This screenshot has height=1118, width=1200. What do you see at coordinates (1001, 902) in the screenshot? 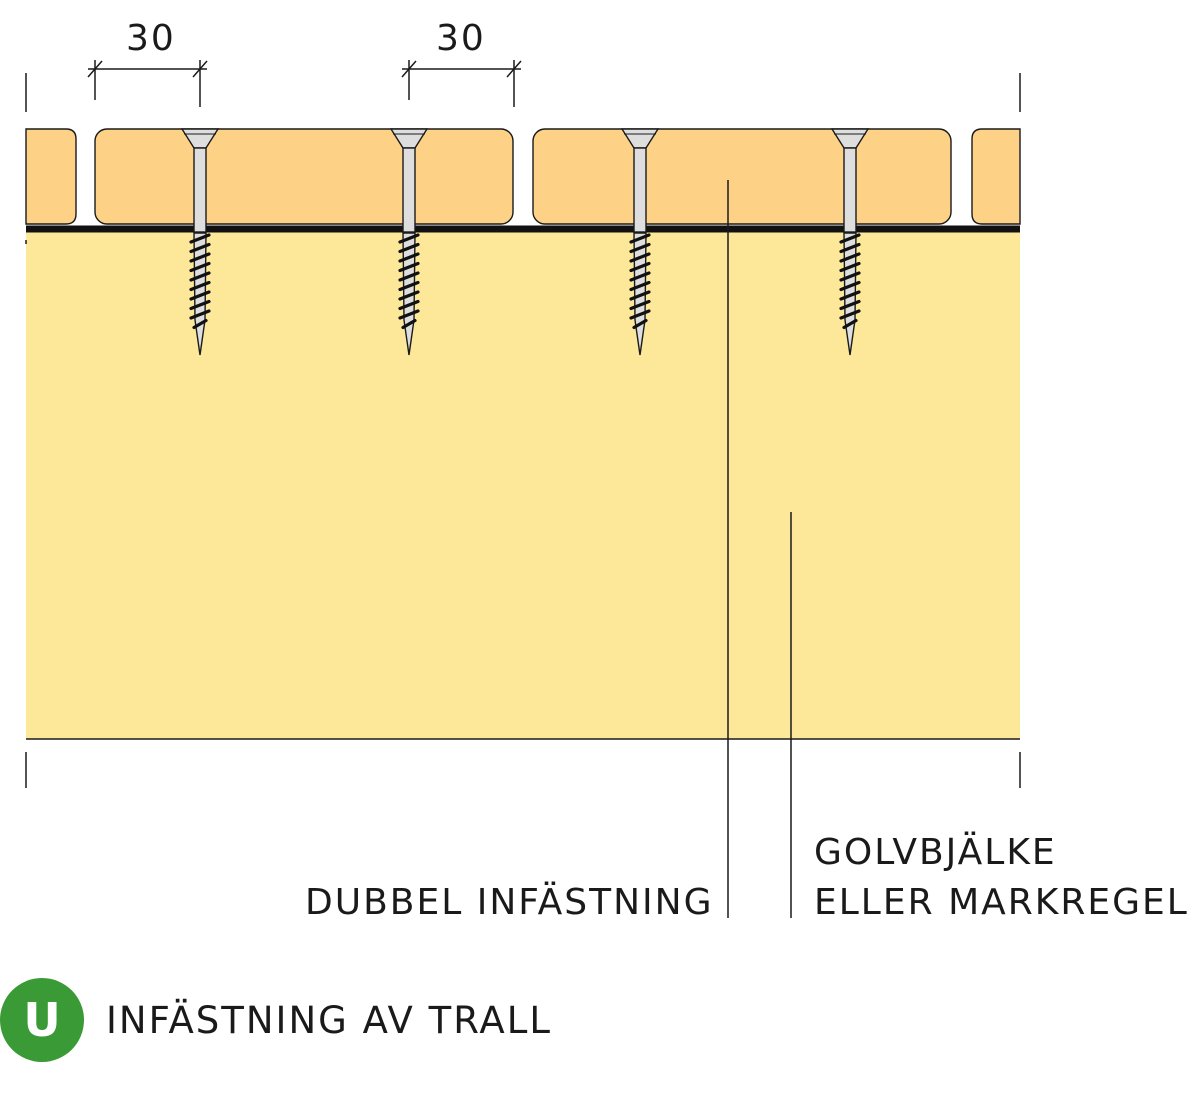
I see `label-joist-line2: ELLER MARKREGEL` at bounding box center [1001, 902].